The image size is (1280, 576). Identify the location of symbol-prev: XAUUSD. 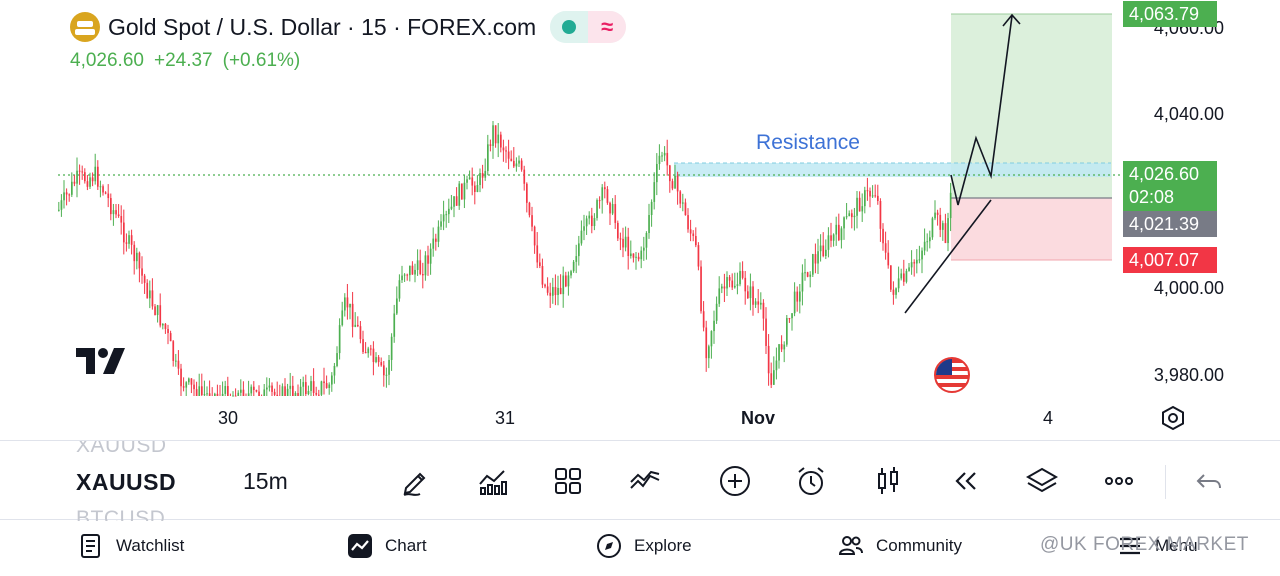
(121, 449).